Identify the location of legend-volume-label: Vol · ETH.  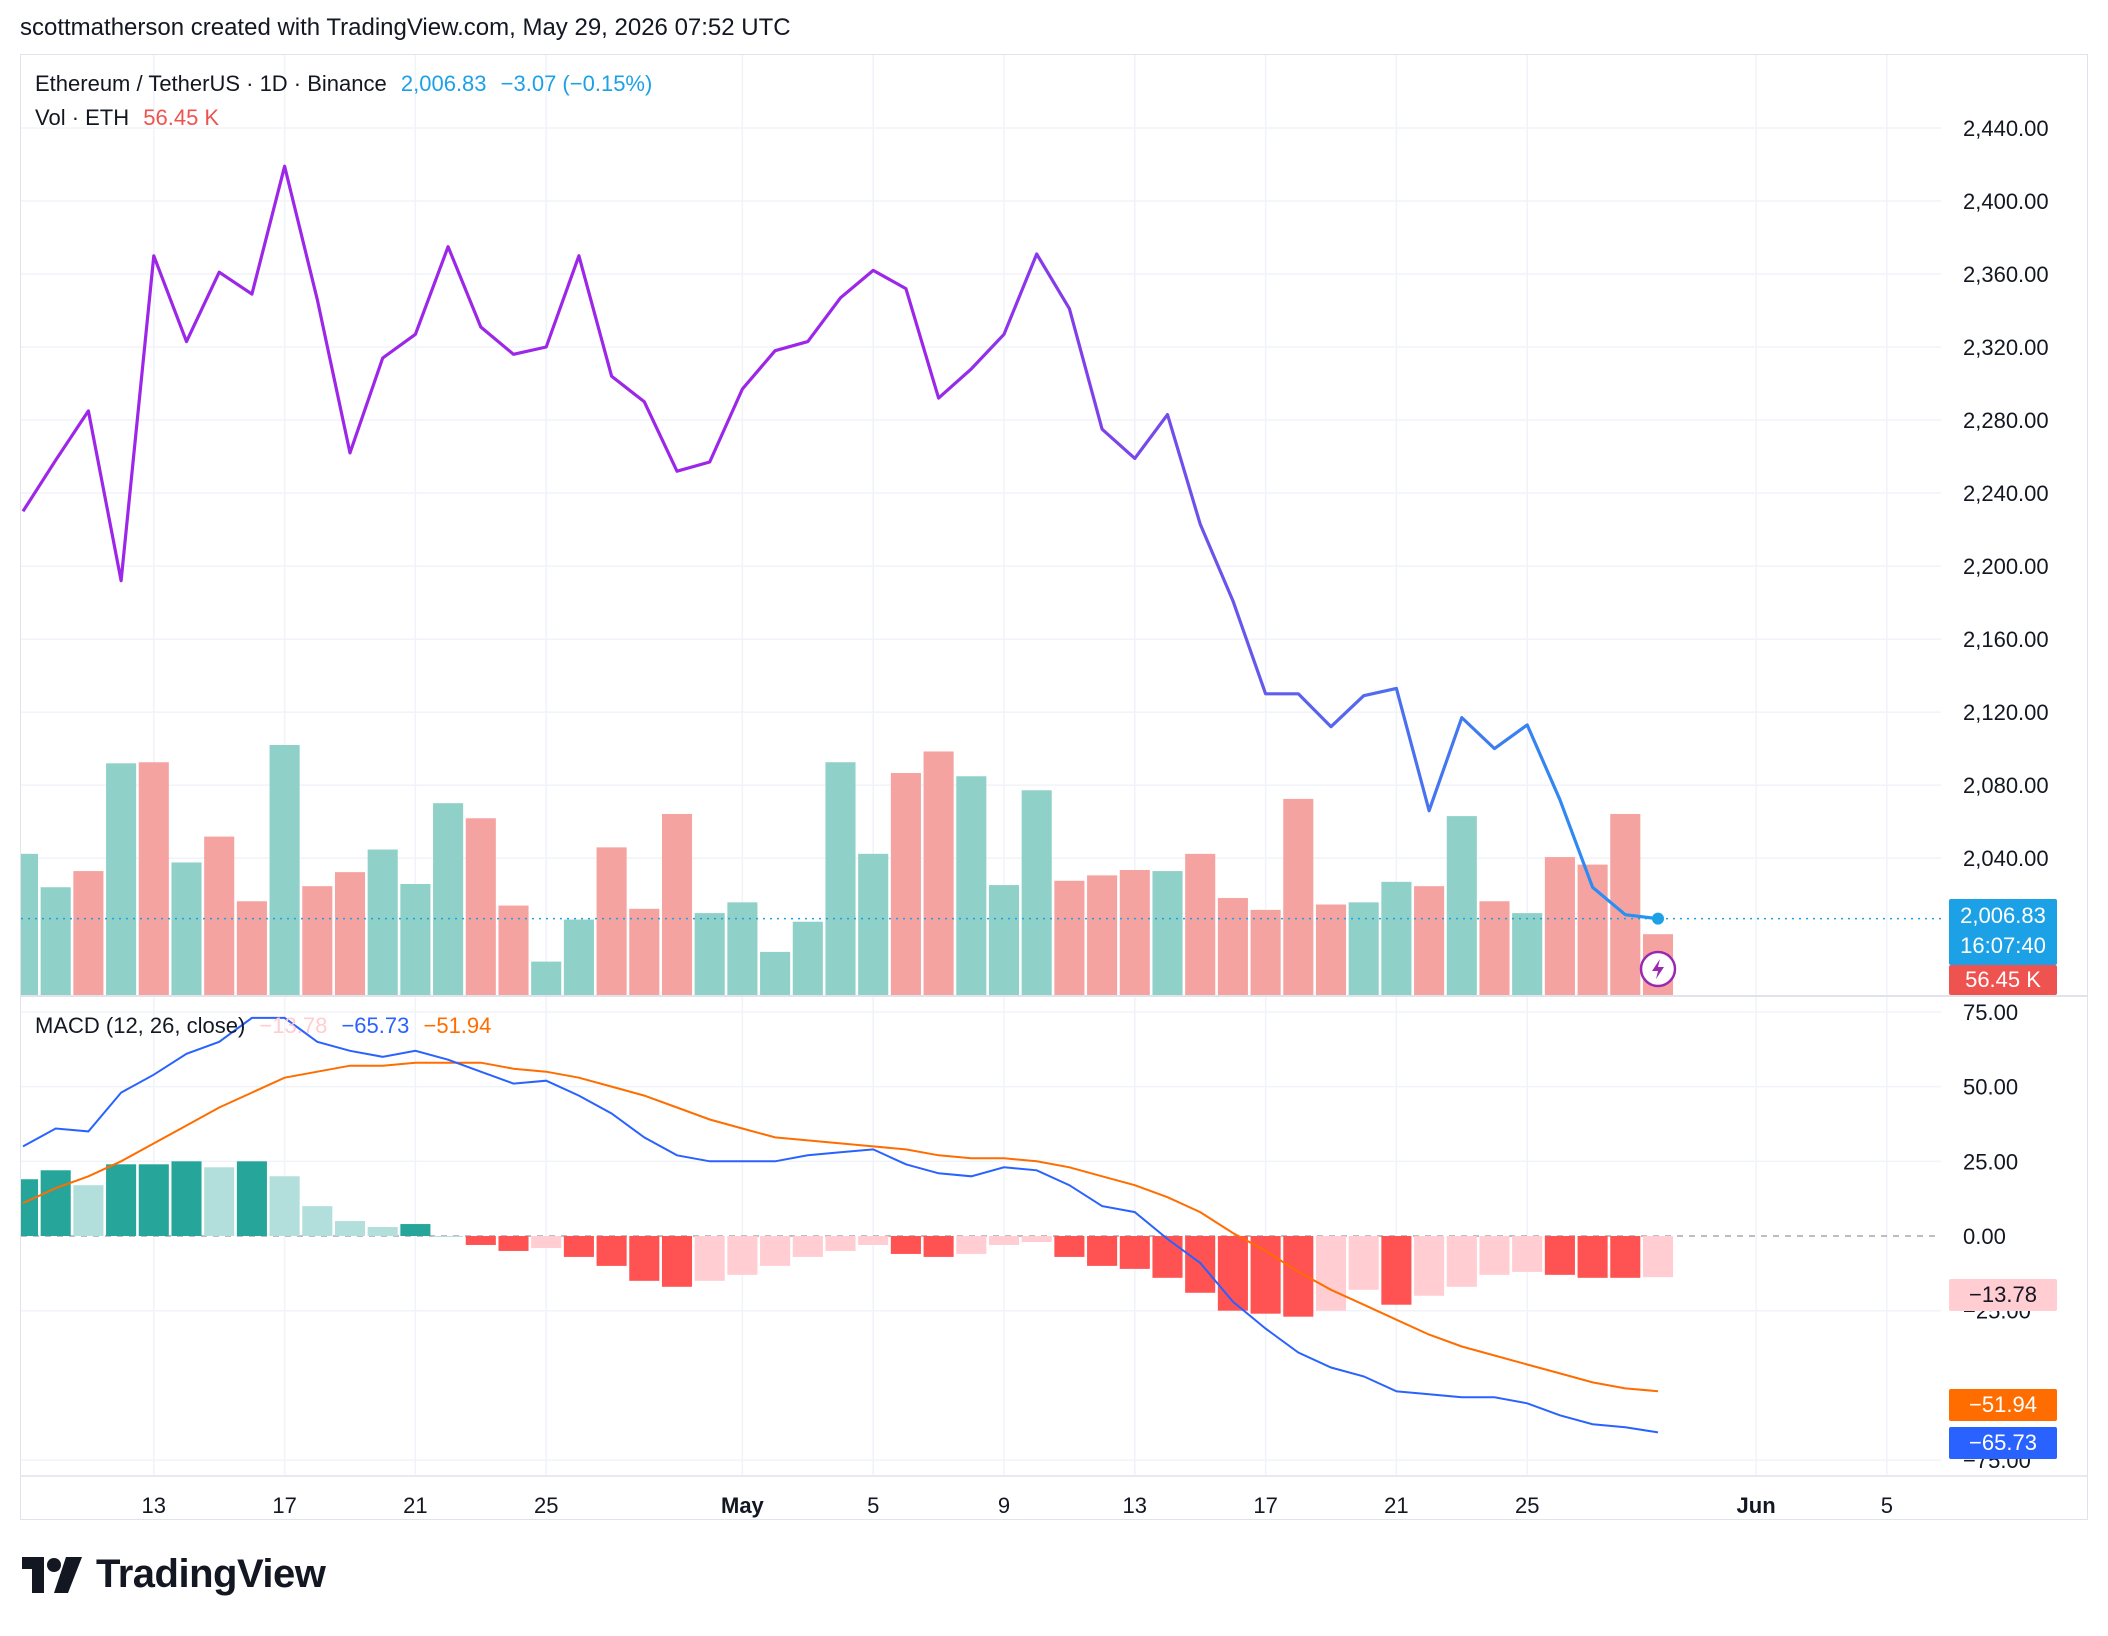
(82, 117).